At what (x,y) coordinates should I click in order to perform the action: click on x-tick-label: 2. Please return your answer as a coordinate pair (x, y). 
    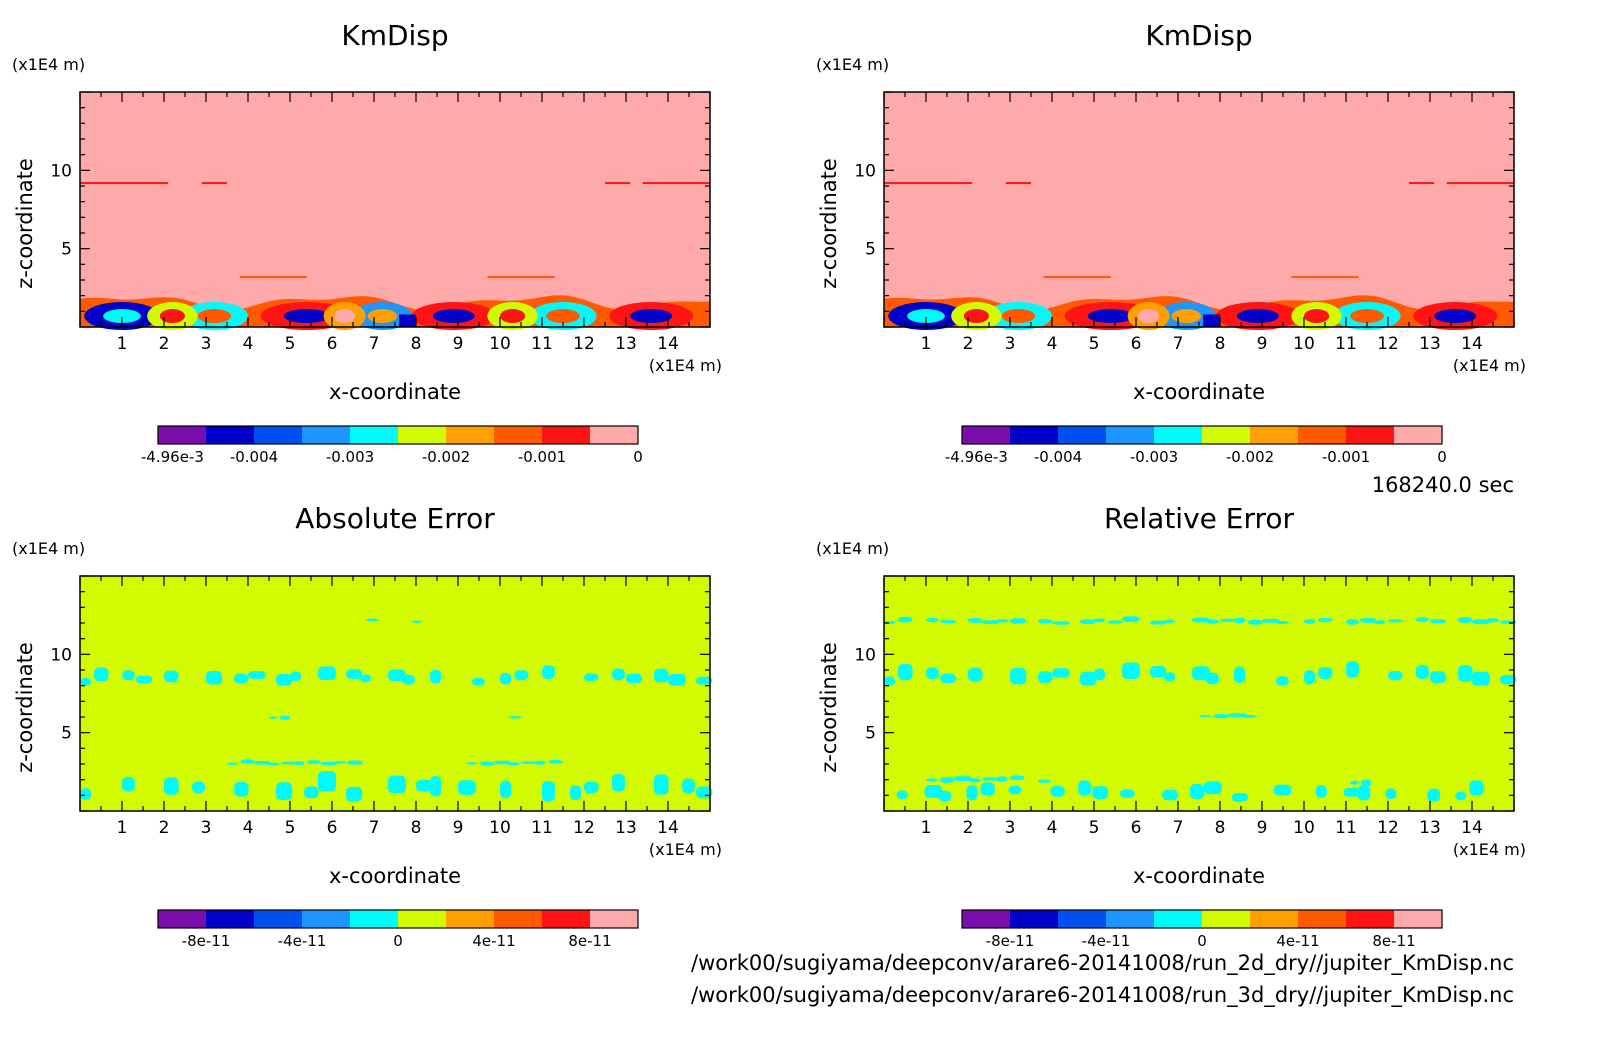
    Looking at the image, I should click on (164, 828).